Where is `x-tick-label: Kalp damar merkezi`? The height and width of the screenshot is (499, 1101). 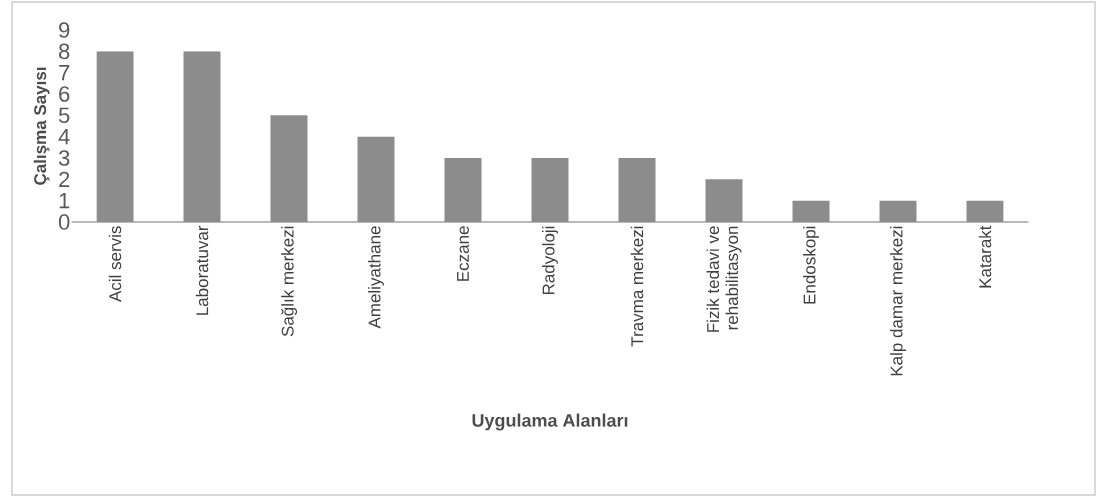 x-tick-label: Kalp damar merkezi is located at coordinates (898, 301).